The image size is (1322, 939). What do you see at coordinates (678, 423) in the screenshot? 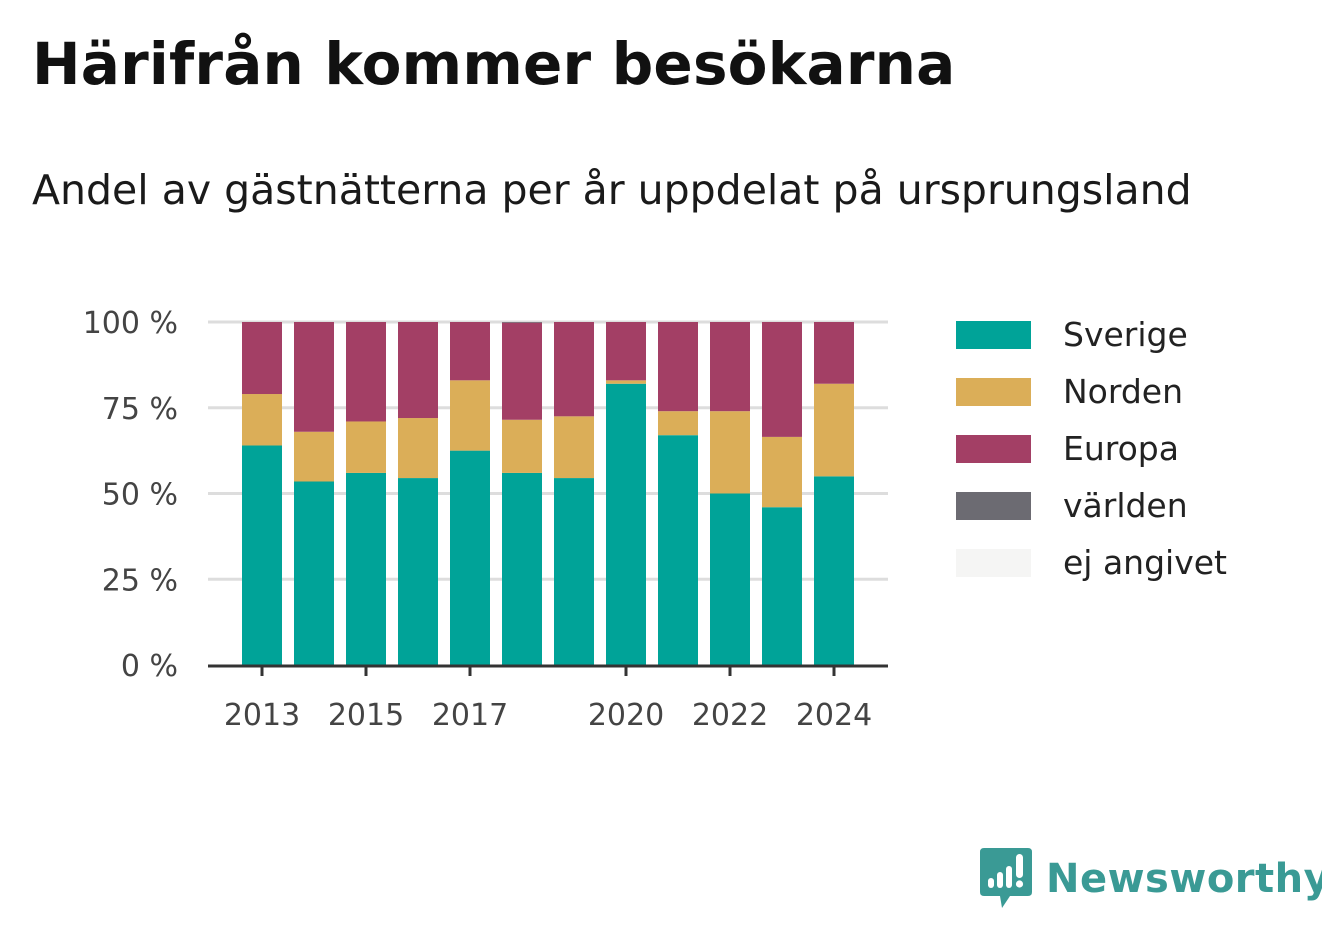
I see `bar-segment-norden-2021` at bounding box center [678, 423].